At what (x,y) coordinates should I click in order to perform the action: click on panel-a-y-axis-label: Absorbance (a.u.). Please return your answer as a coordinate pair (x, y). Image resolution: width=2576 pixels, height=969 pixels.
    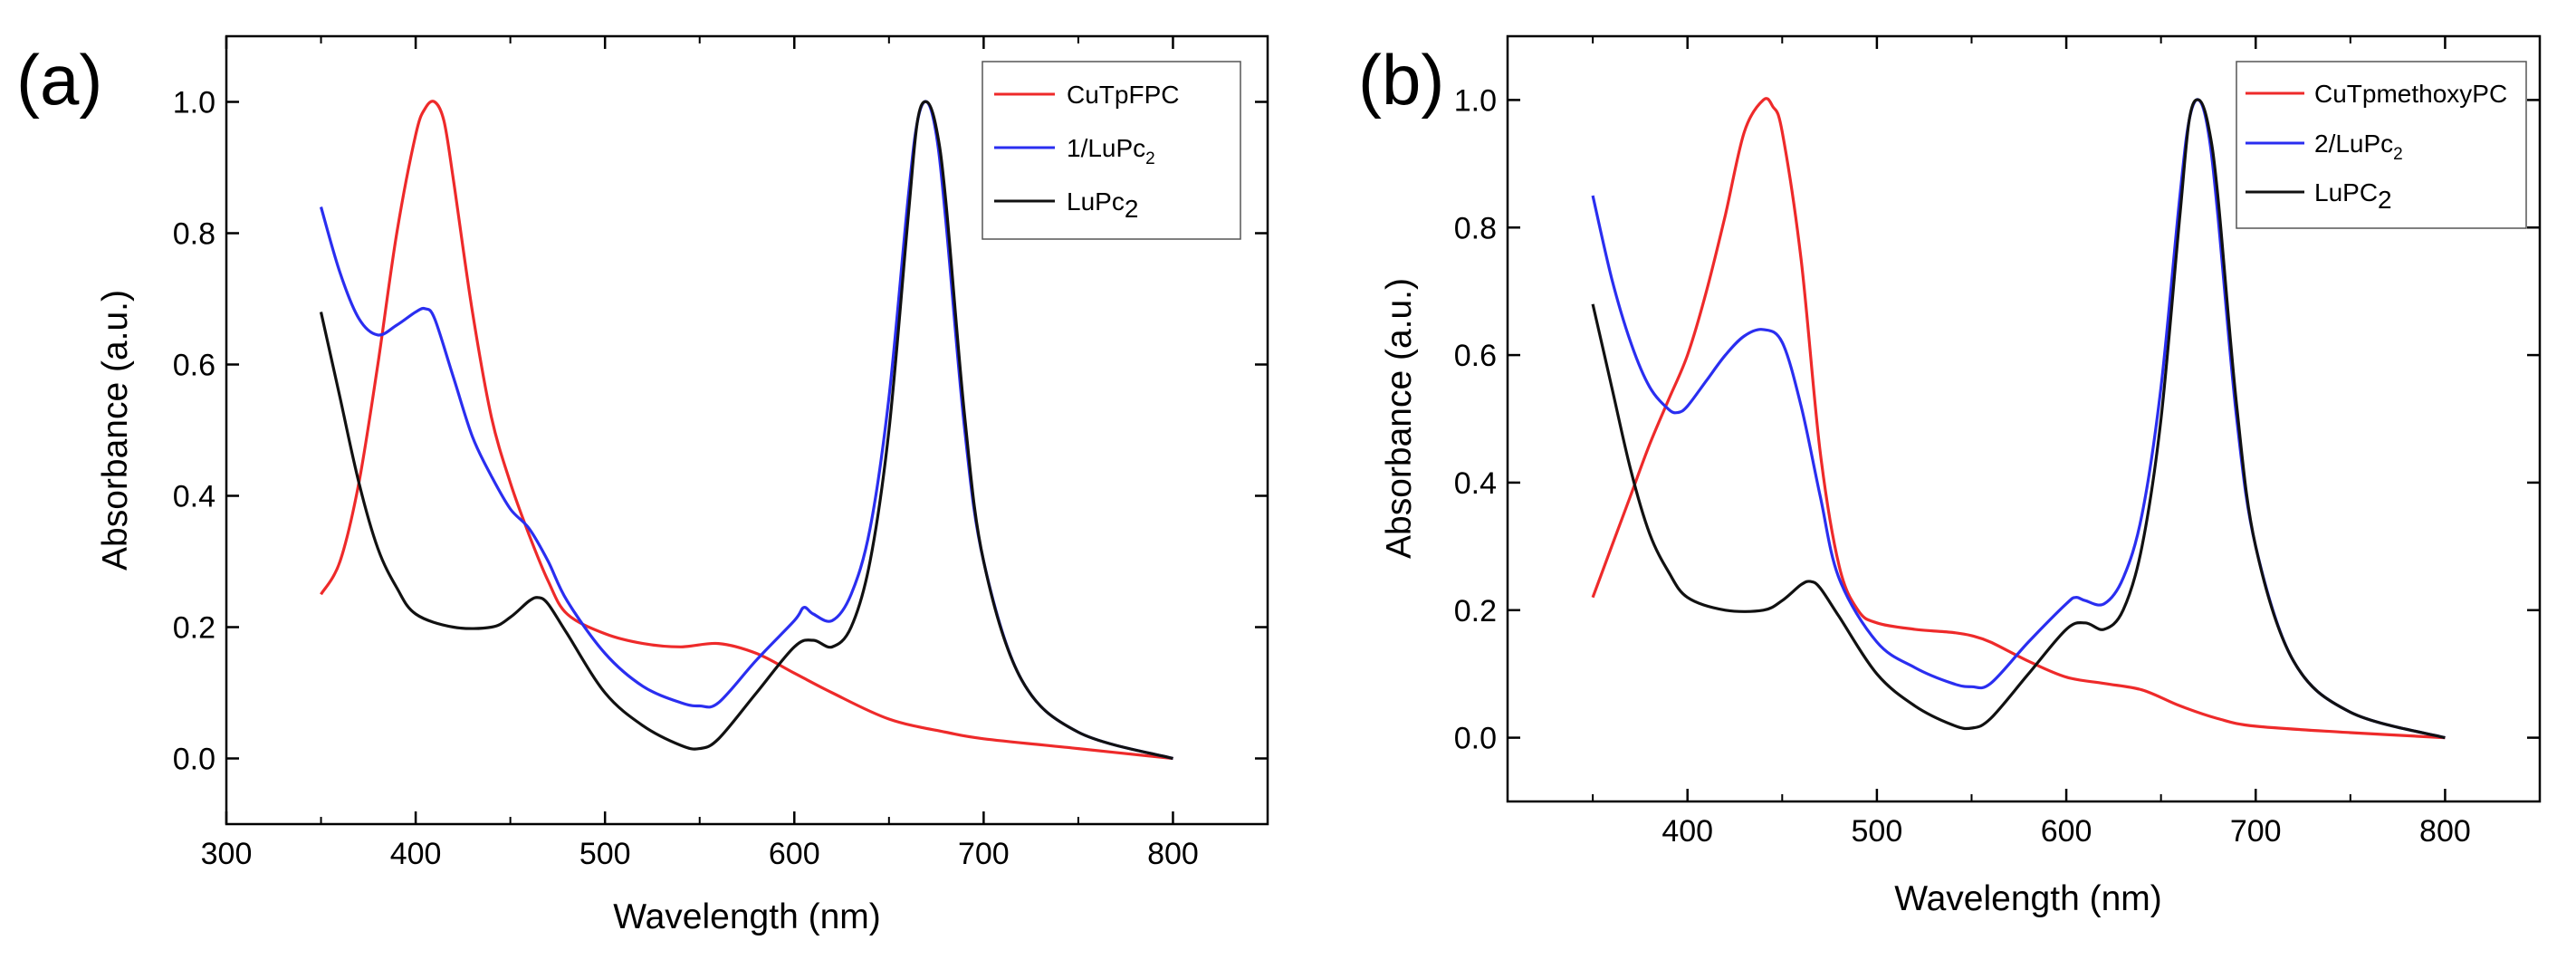
    Looking at the image, I should click on (115, 430).